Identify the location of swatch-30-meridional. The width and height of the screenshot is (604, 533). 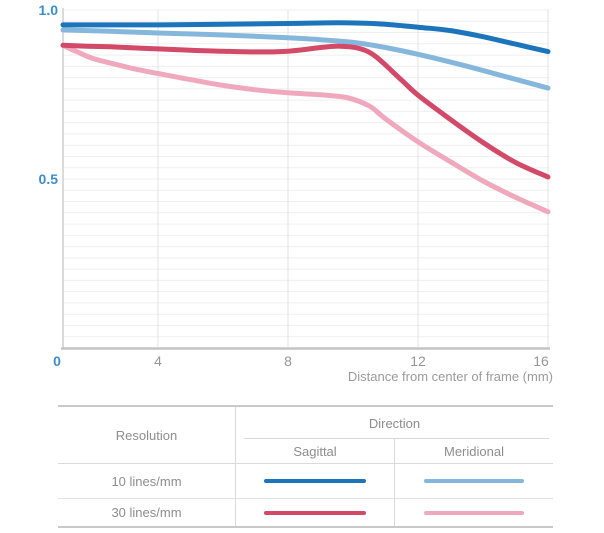
(474, 512).